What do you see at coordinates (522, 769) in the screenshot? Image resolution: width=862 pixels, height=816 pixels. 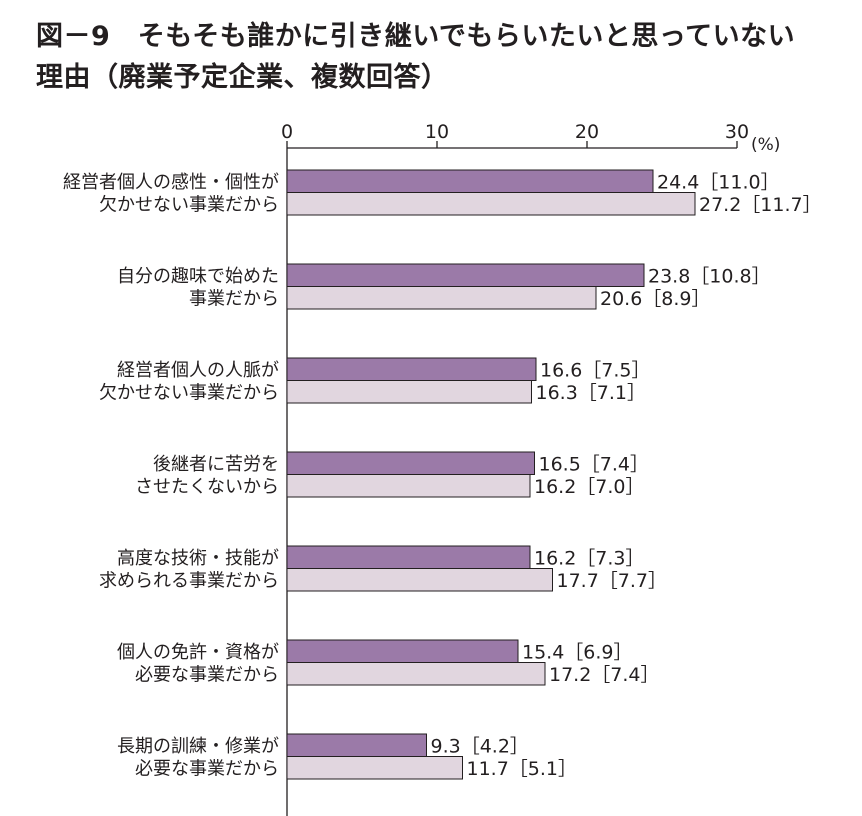 I see `bar-value-label: 11.7［5.1］` at bounding box center [522, 769].